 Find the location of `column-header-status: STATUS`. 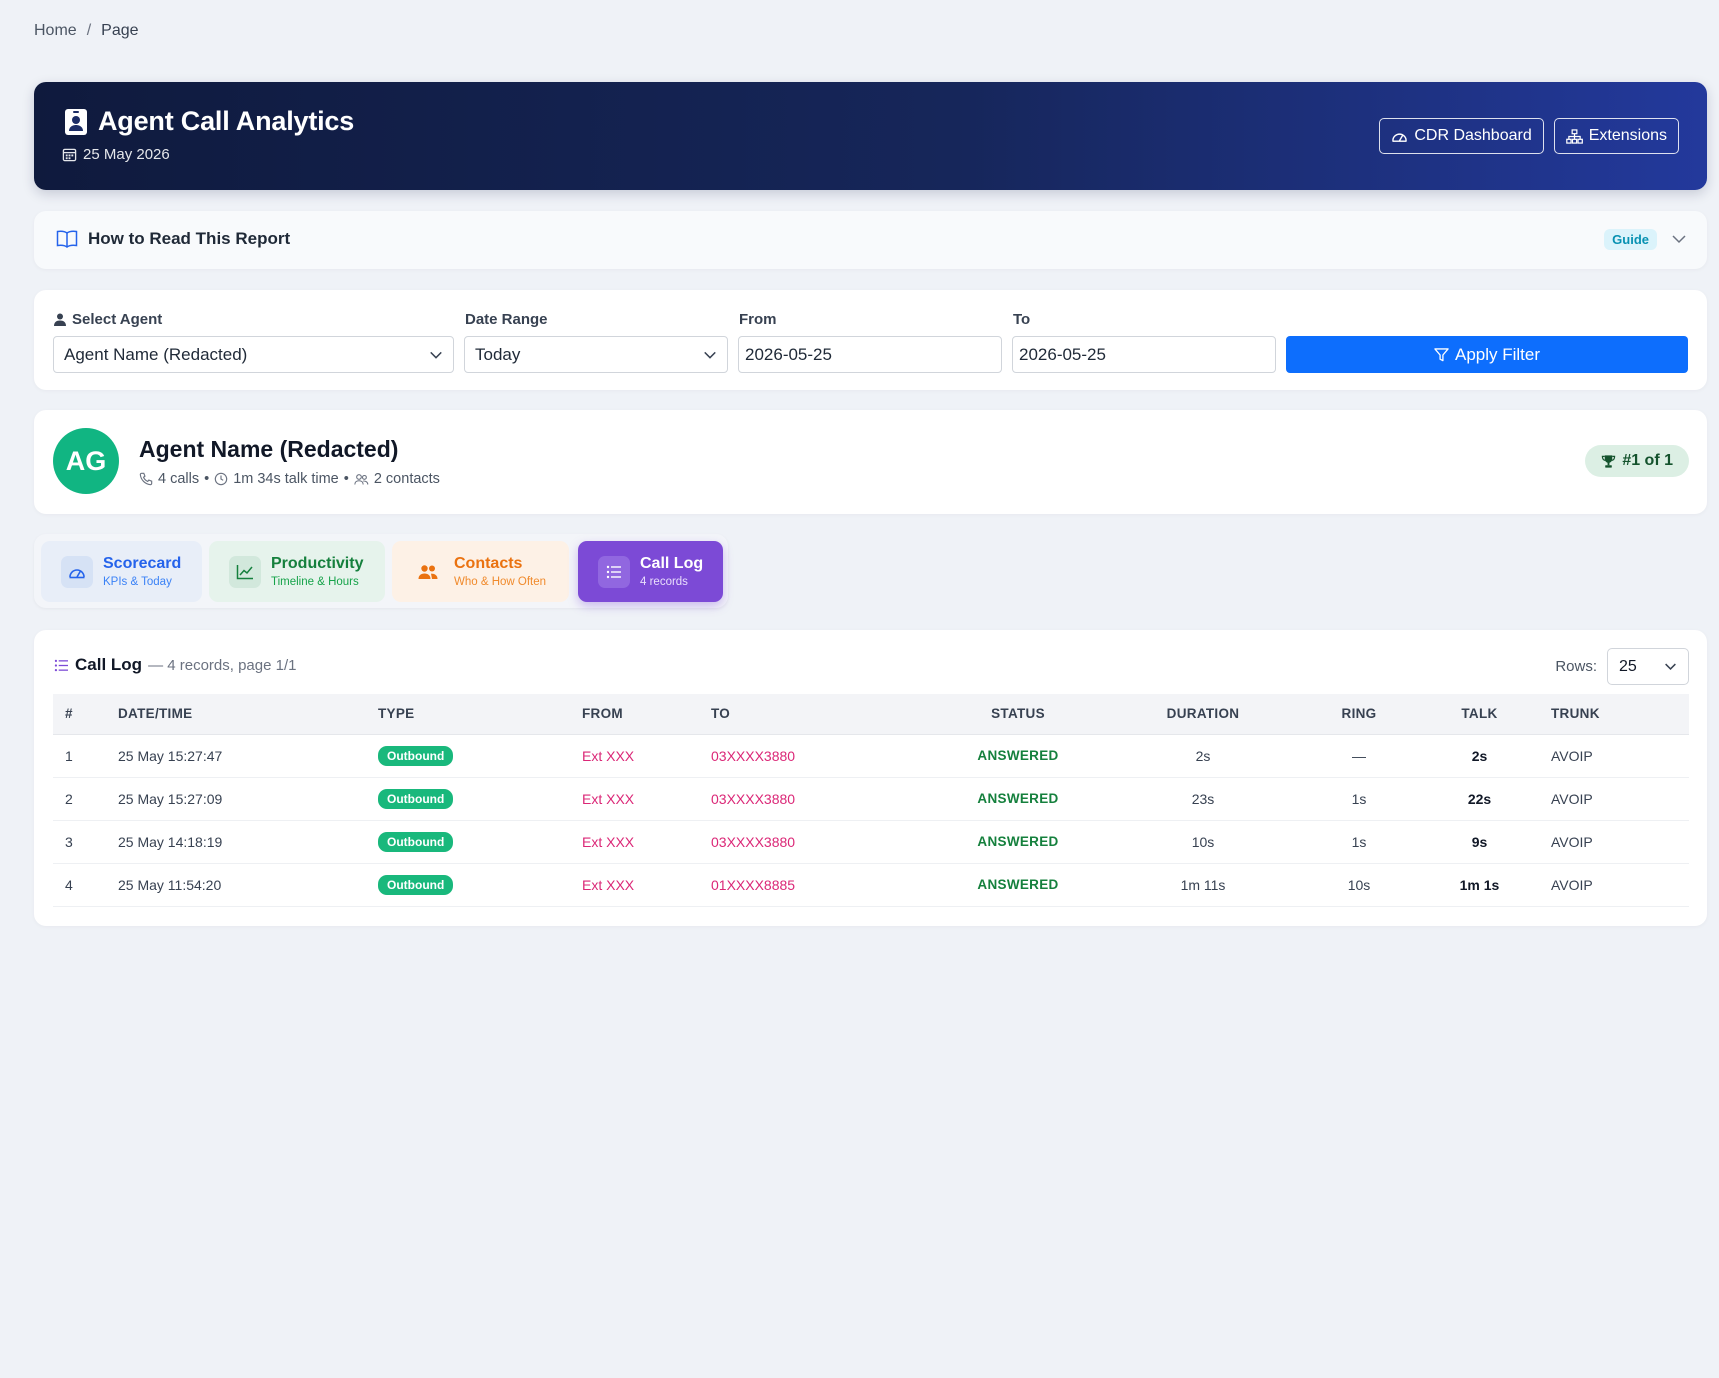

column-header-status: STATUS is located at coordinates (1018, 714).